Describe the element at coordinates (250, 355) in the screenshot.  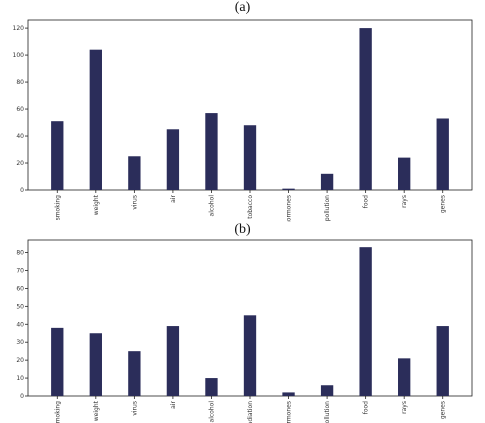
I see `bar-radiation` at that location.